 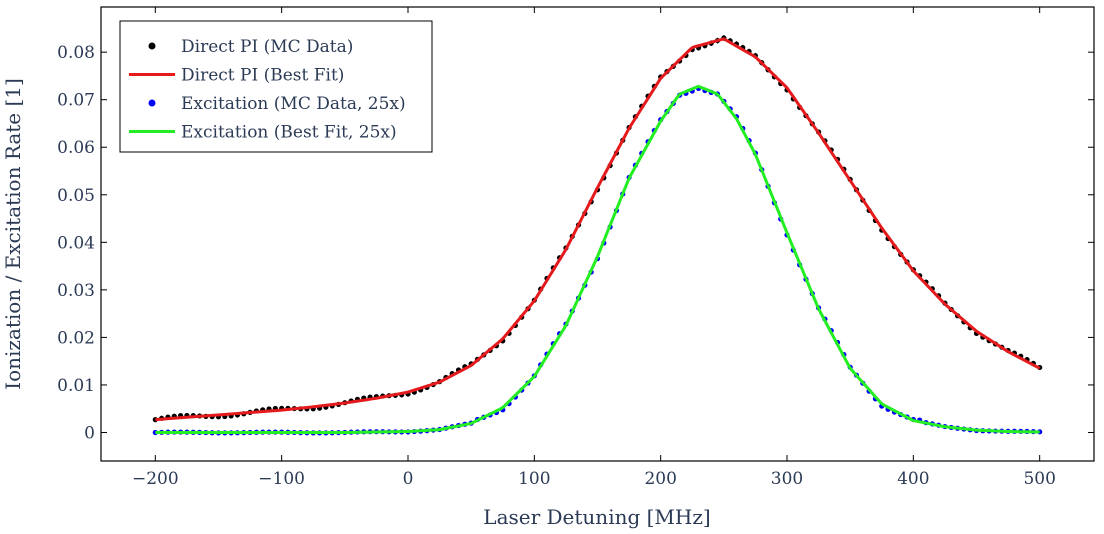 What do you see at coordinates (76, 386) in the screenshot?
I see `y-tick-label: 0.01` at bounding box center [76, 386].